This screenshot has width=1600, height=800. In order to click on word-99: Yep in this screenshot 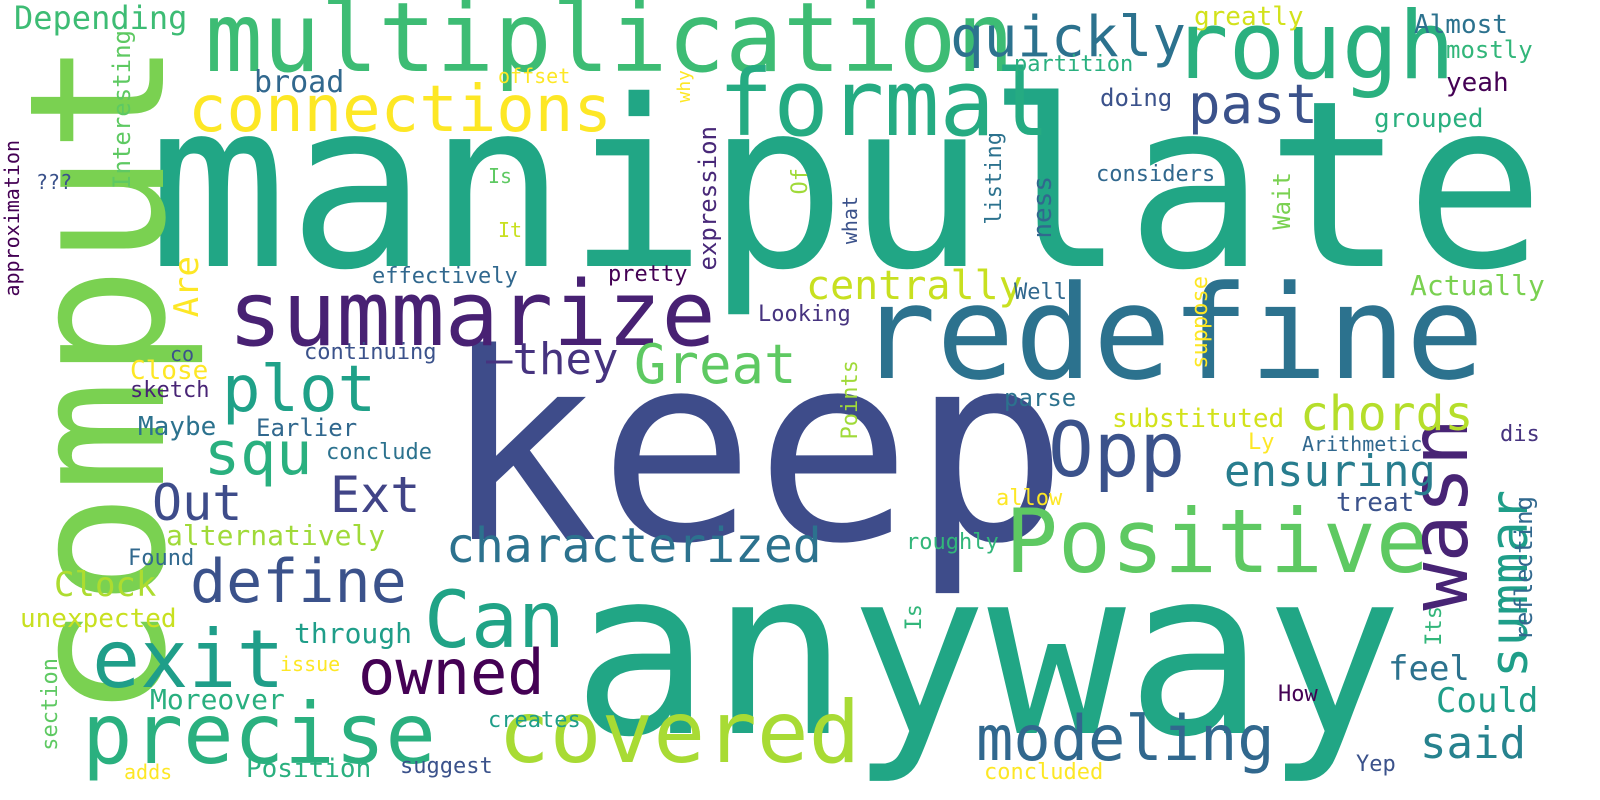, I will do `click(1376, 764)`.